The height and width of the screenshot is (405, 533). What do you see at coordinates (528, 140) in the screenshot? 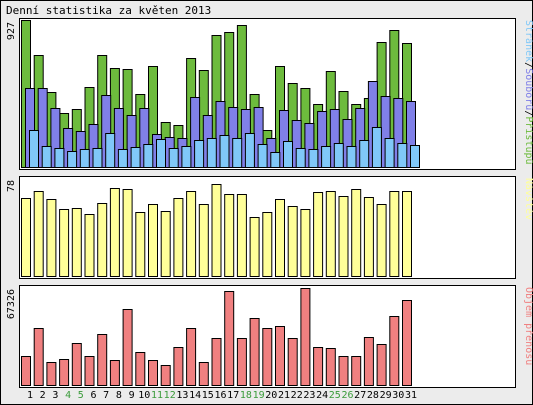
I see `legend-entry-top-4: Přístupů` at bounding box center [528, 140].